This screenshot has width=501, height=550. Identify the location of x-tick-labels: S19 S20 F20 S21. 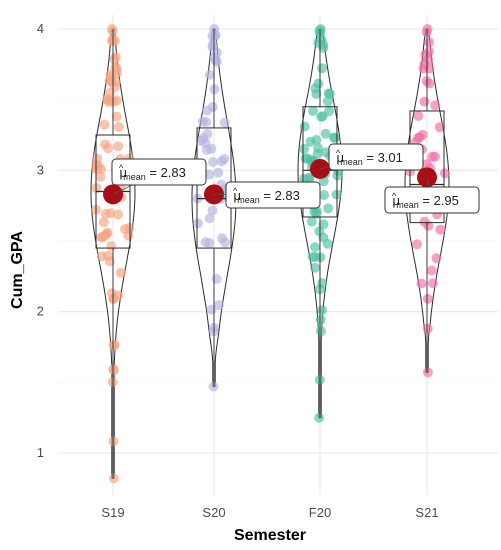
(269, 512).